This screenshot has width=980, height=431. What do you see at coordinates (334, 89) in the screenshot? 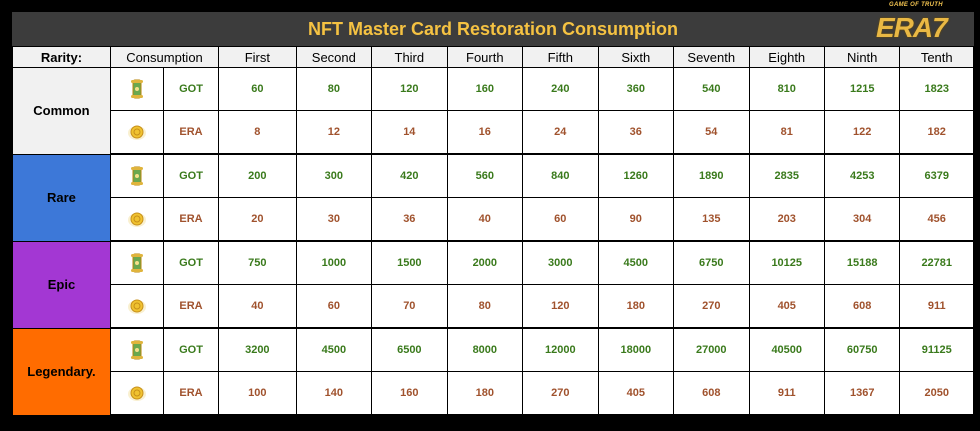
I see `got-value: 80` at bounding box center [334, 89].